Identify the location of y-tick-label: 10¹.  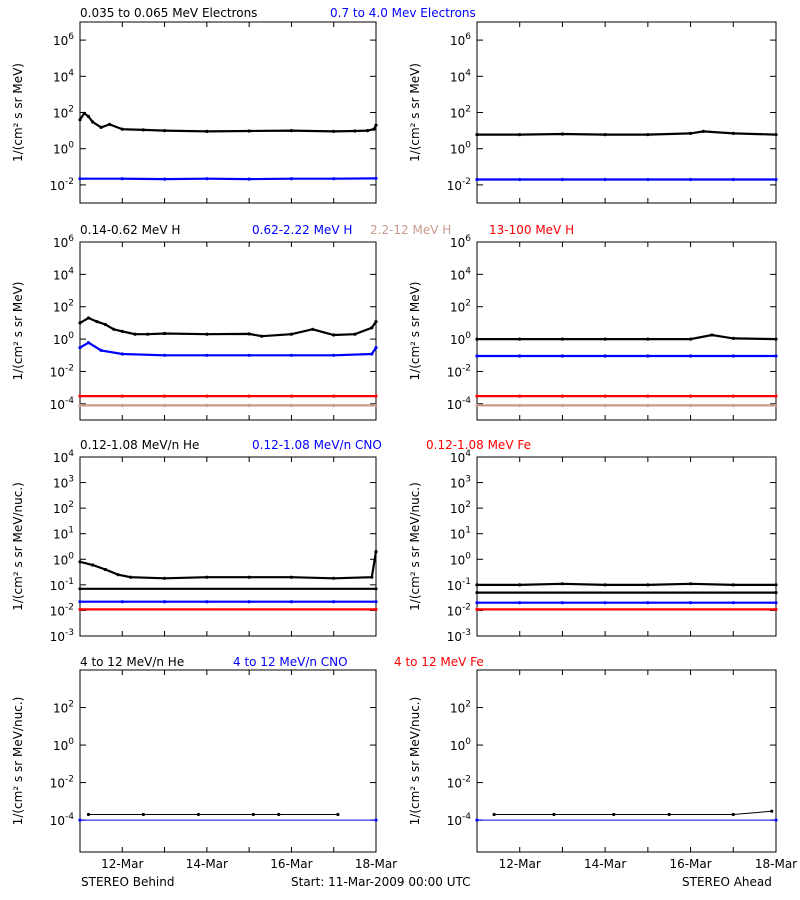
(63, 534).